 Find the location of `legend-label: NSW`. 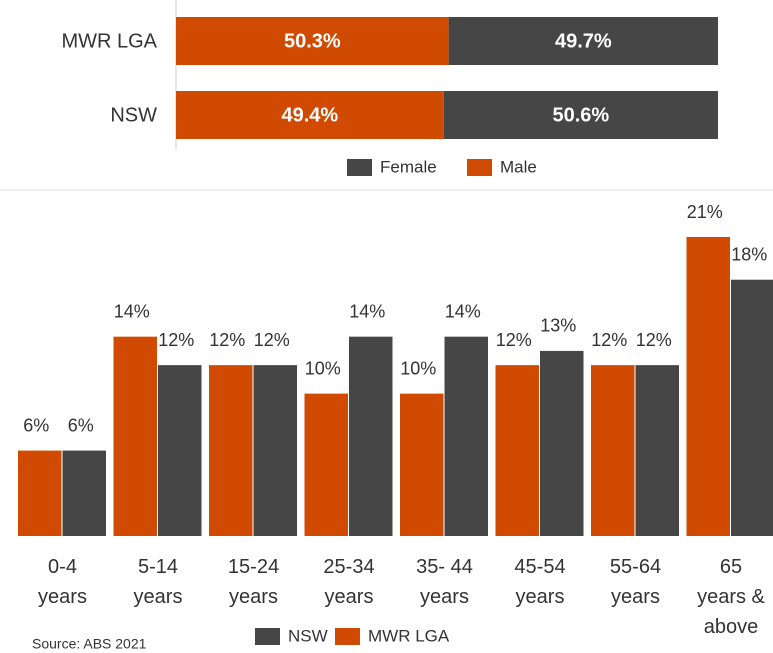

legend-label: NSW is located at coordinates (308, 635).